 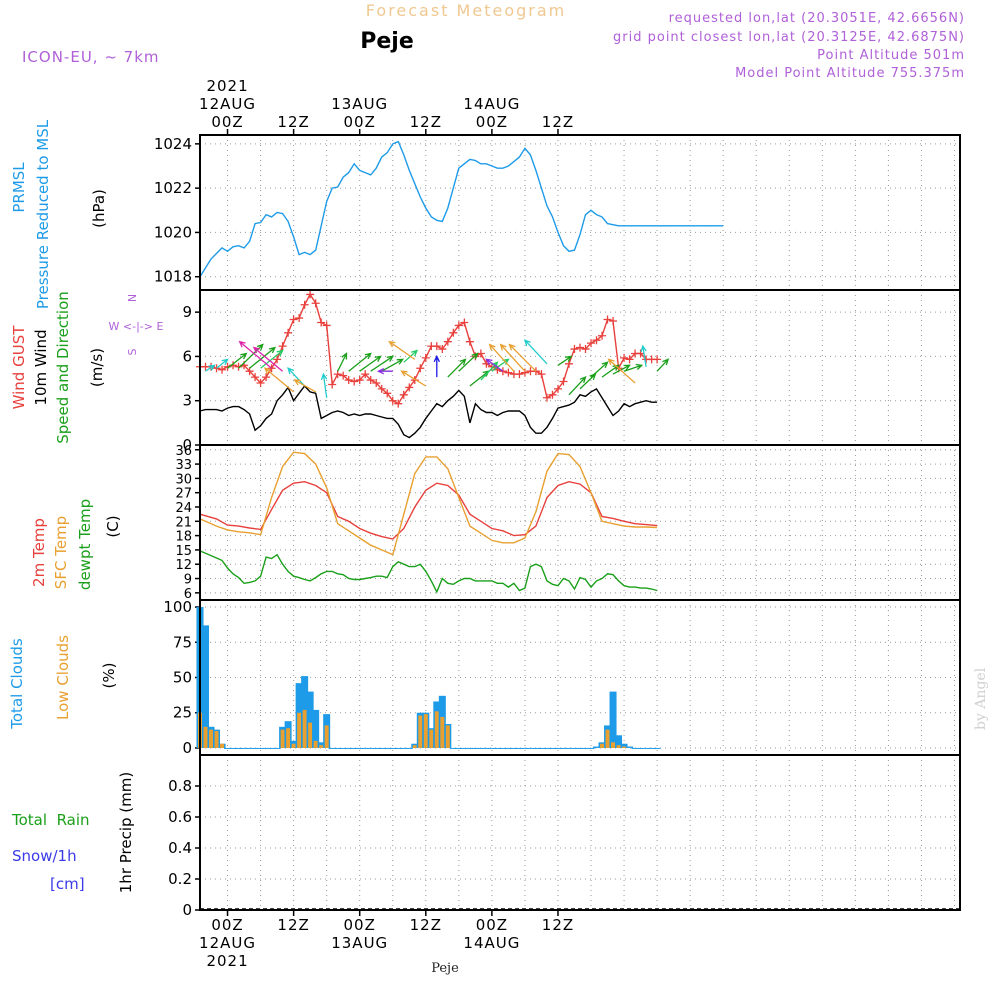 What do you see at coordinates (126, 832) in the screenshot?
I see `precip-ylabel: 1hr Precip (mm)` at bounding box center [126, 832].